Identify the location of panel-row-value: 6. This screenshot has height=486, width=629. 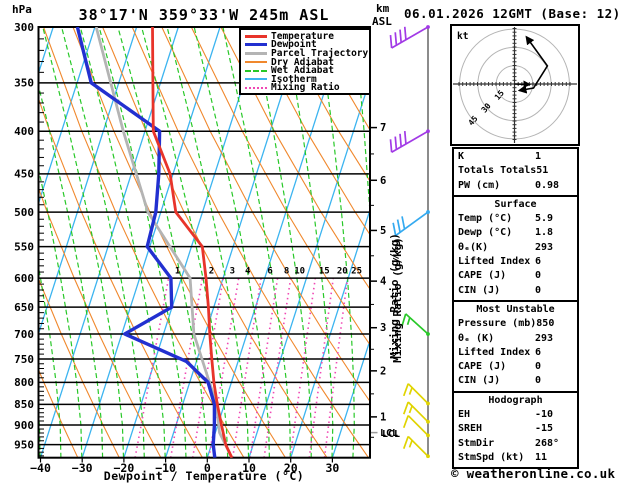
(538, 262).